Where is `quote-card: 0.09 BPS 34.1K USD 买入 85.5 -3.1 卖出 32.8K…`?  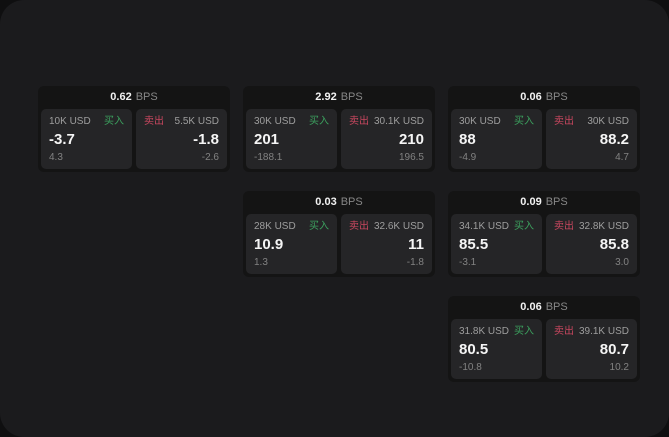 quote-card: 0.09 BPS 34.1K USD 买入 85.5 -3.1 卖出 32.8K… is located at coordinates (544, 234).